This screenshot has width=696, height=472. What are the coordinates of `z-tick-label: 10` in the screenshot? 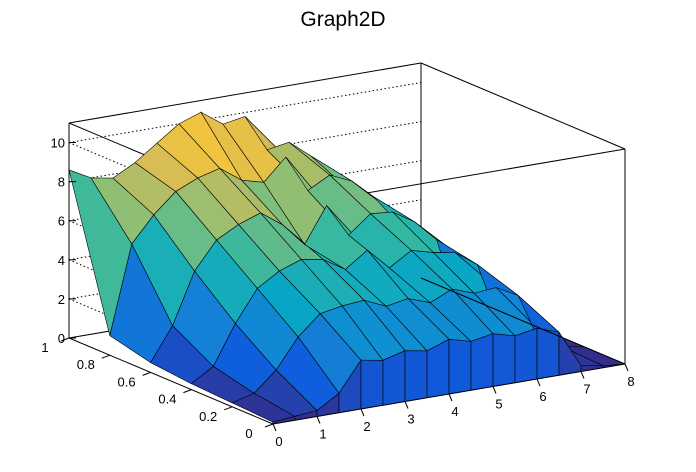 It's located at (58, 143).